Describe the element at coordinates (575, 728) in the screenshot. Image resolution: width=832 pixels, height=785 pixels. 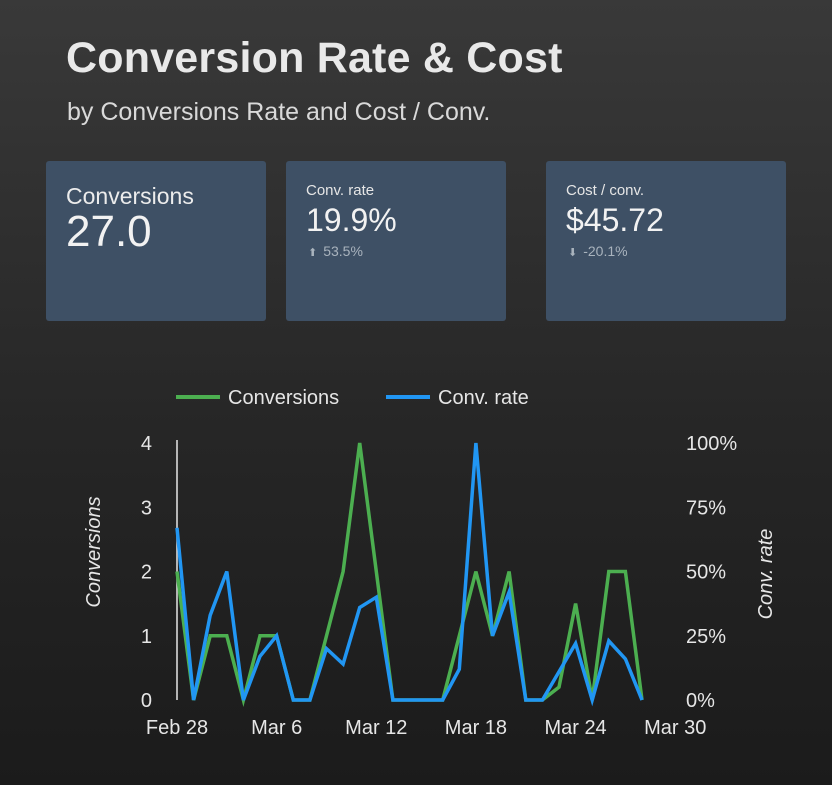
I see `x-tick-label: Mar 24` at that location.